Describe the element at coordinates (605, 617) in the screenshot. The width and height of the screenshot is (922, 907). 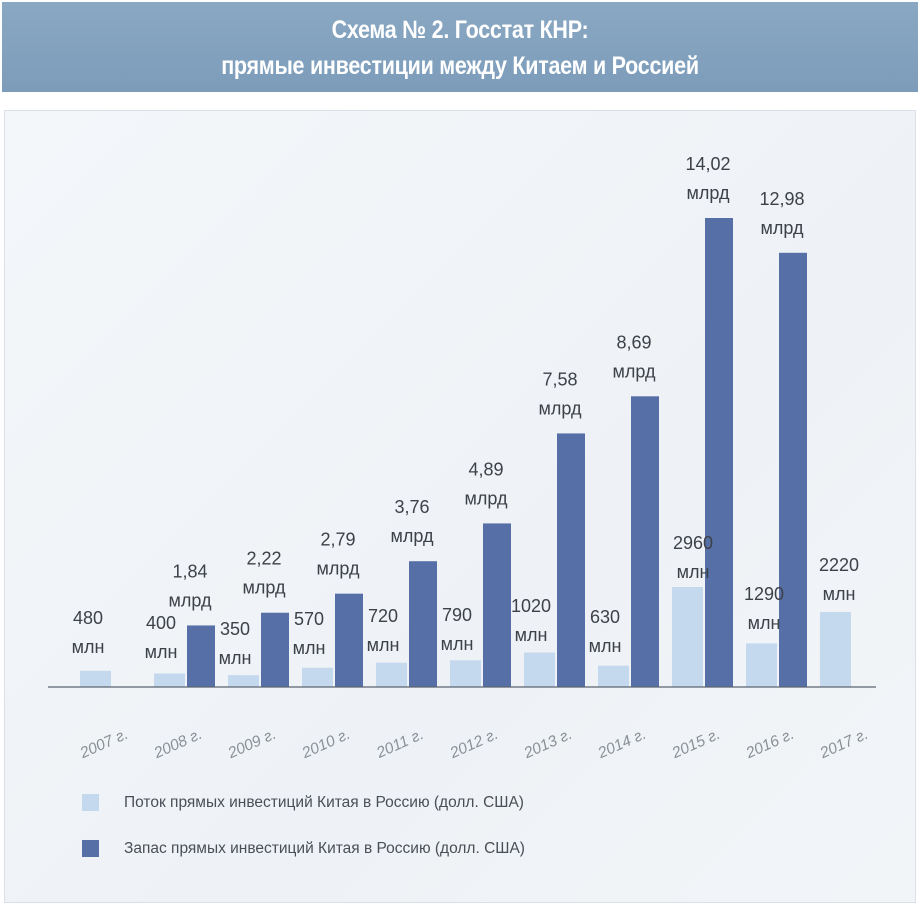
I see `data-label-flow-2014-line-1: 630` at that location.